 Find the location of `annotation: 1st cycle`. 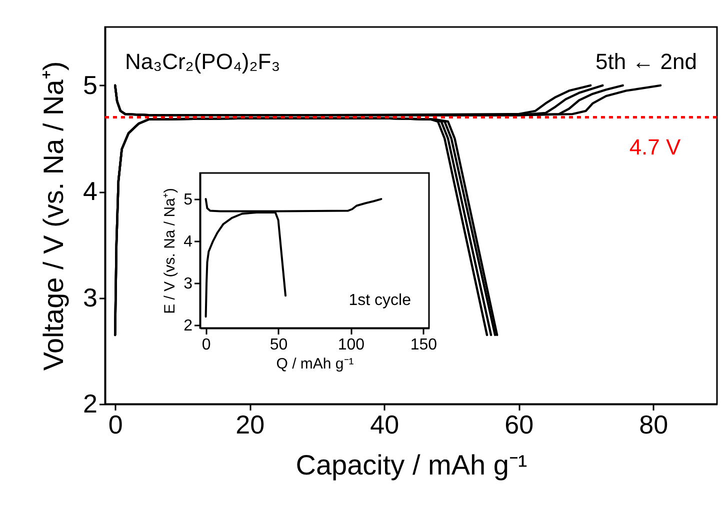

annotation: 1st cycle is located at coordinates (380, 300).